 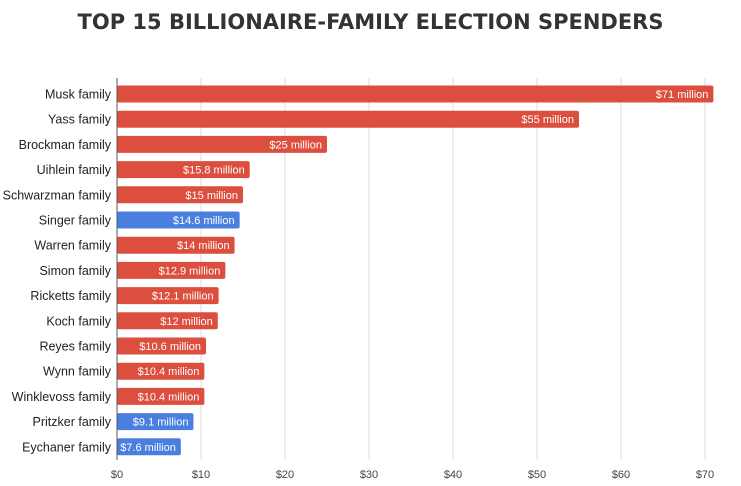 What do you see at coordinates (412, 475) in the screenshot?
I see `x-axis-ticks: $0 $10 $20 $30 $40 $50 $60 $70` at bounding box center [412, 475].